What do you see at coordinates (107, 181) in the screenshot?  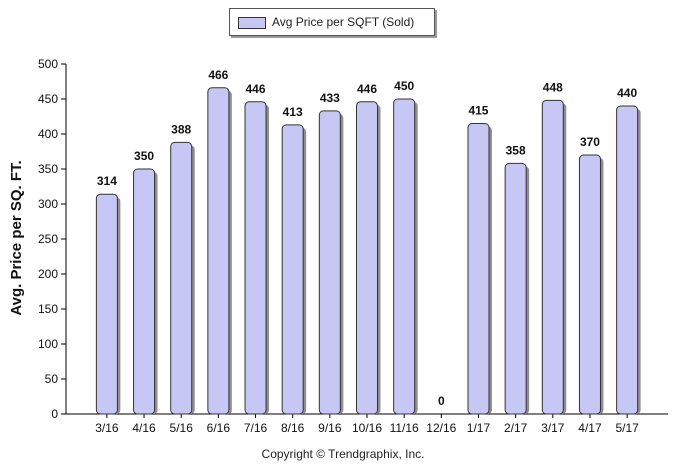 I see `data-label: 314` at bounding box center [107, 181].